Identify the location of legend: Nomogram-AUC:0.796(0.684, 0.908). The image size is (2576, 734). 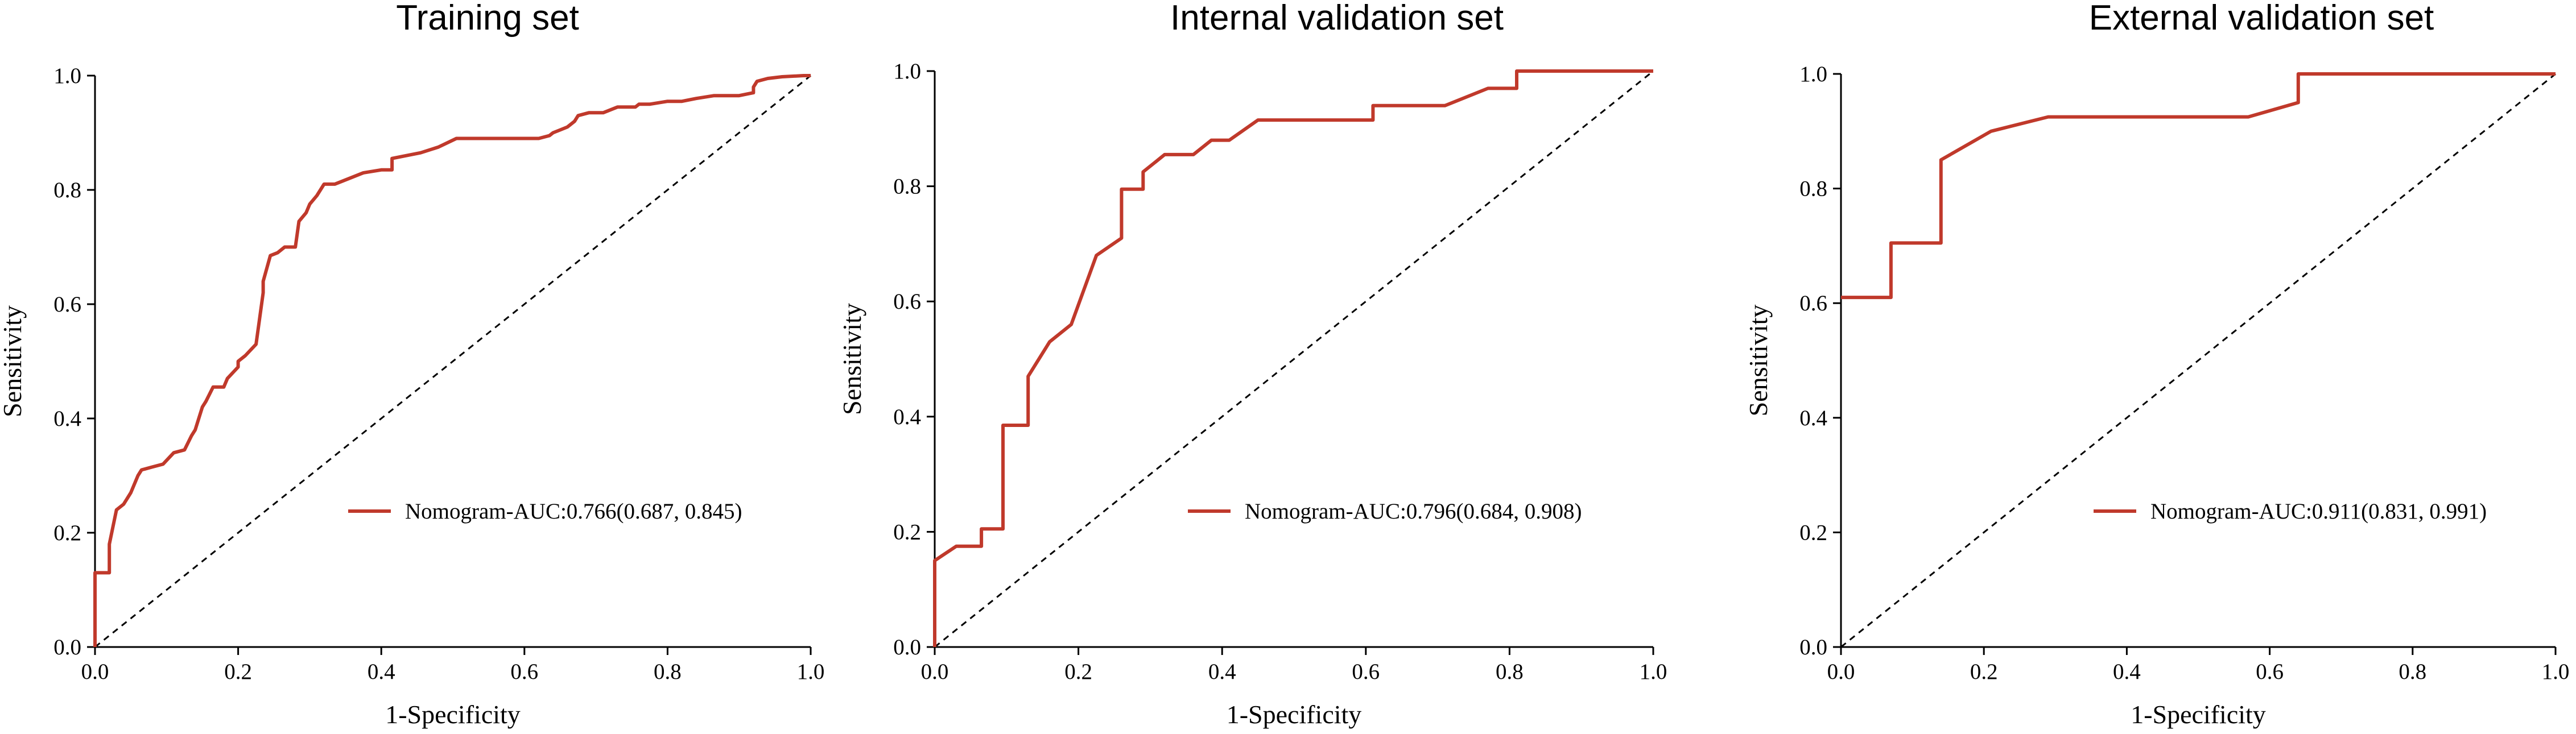
(1385, 511).